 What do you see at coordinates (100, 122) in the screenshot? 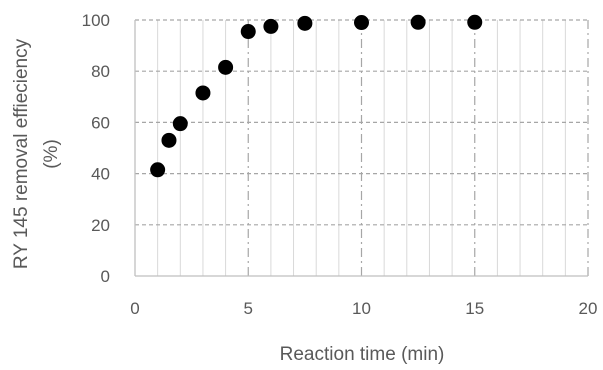
I see `y-tick-label: 60` at bounding box center [100, 122].